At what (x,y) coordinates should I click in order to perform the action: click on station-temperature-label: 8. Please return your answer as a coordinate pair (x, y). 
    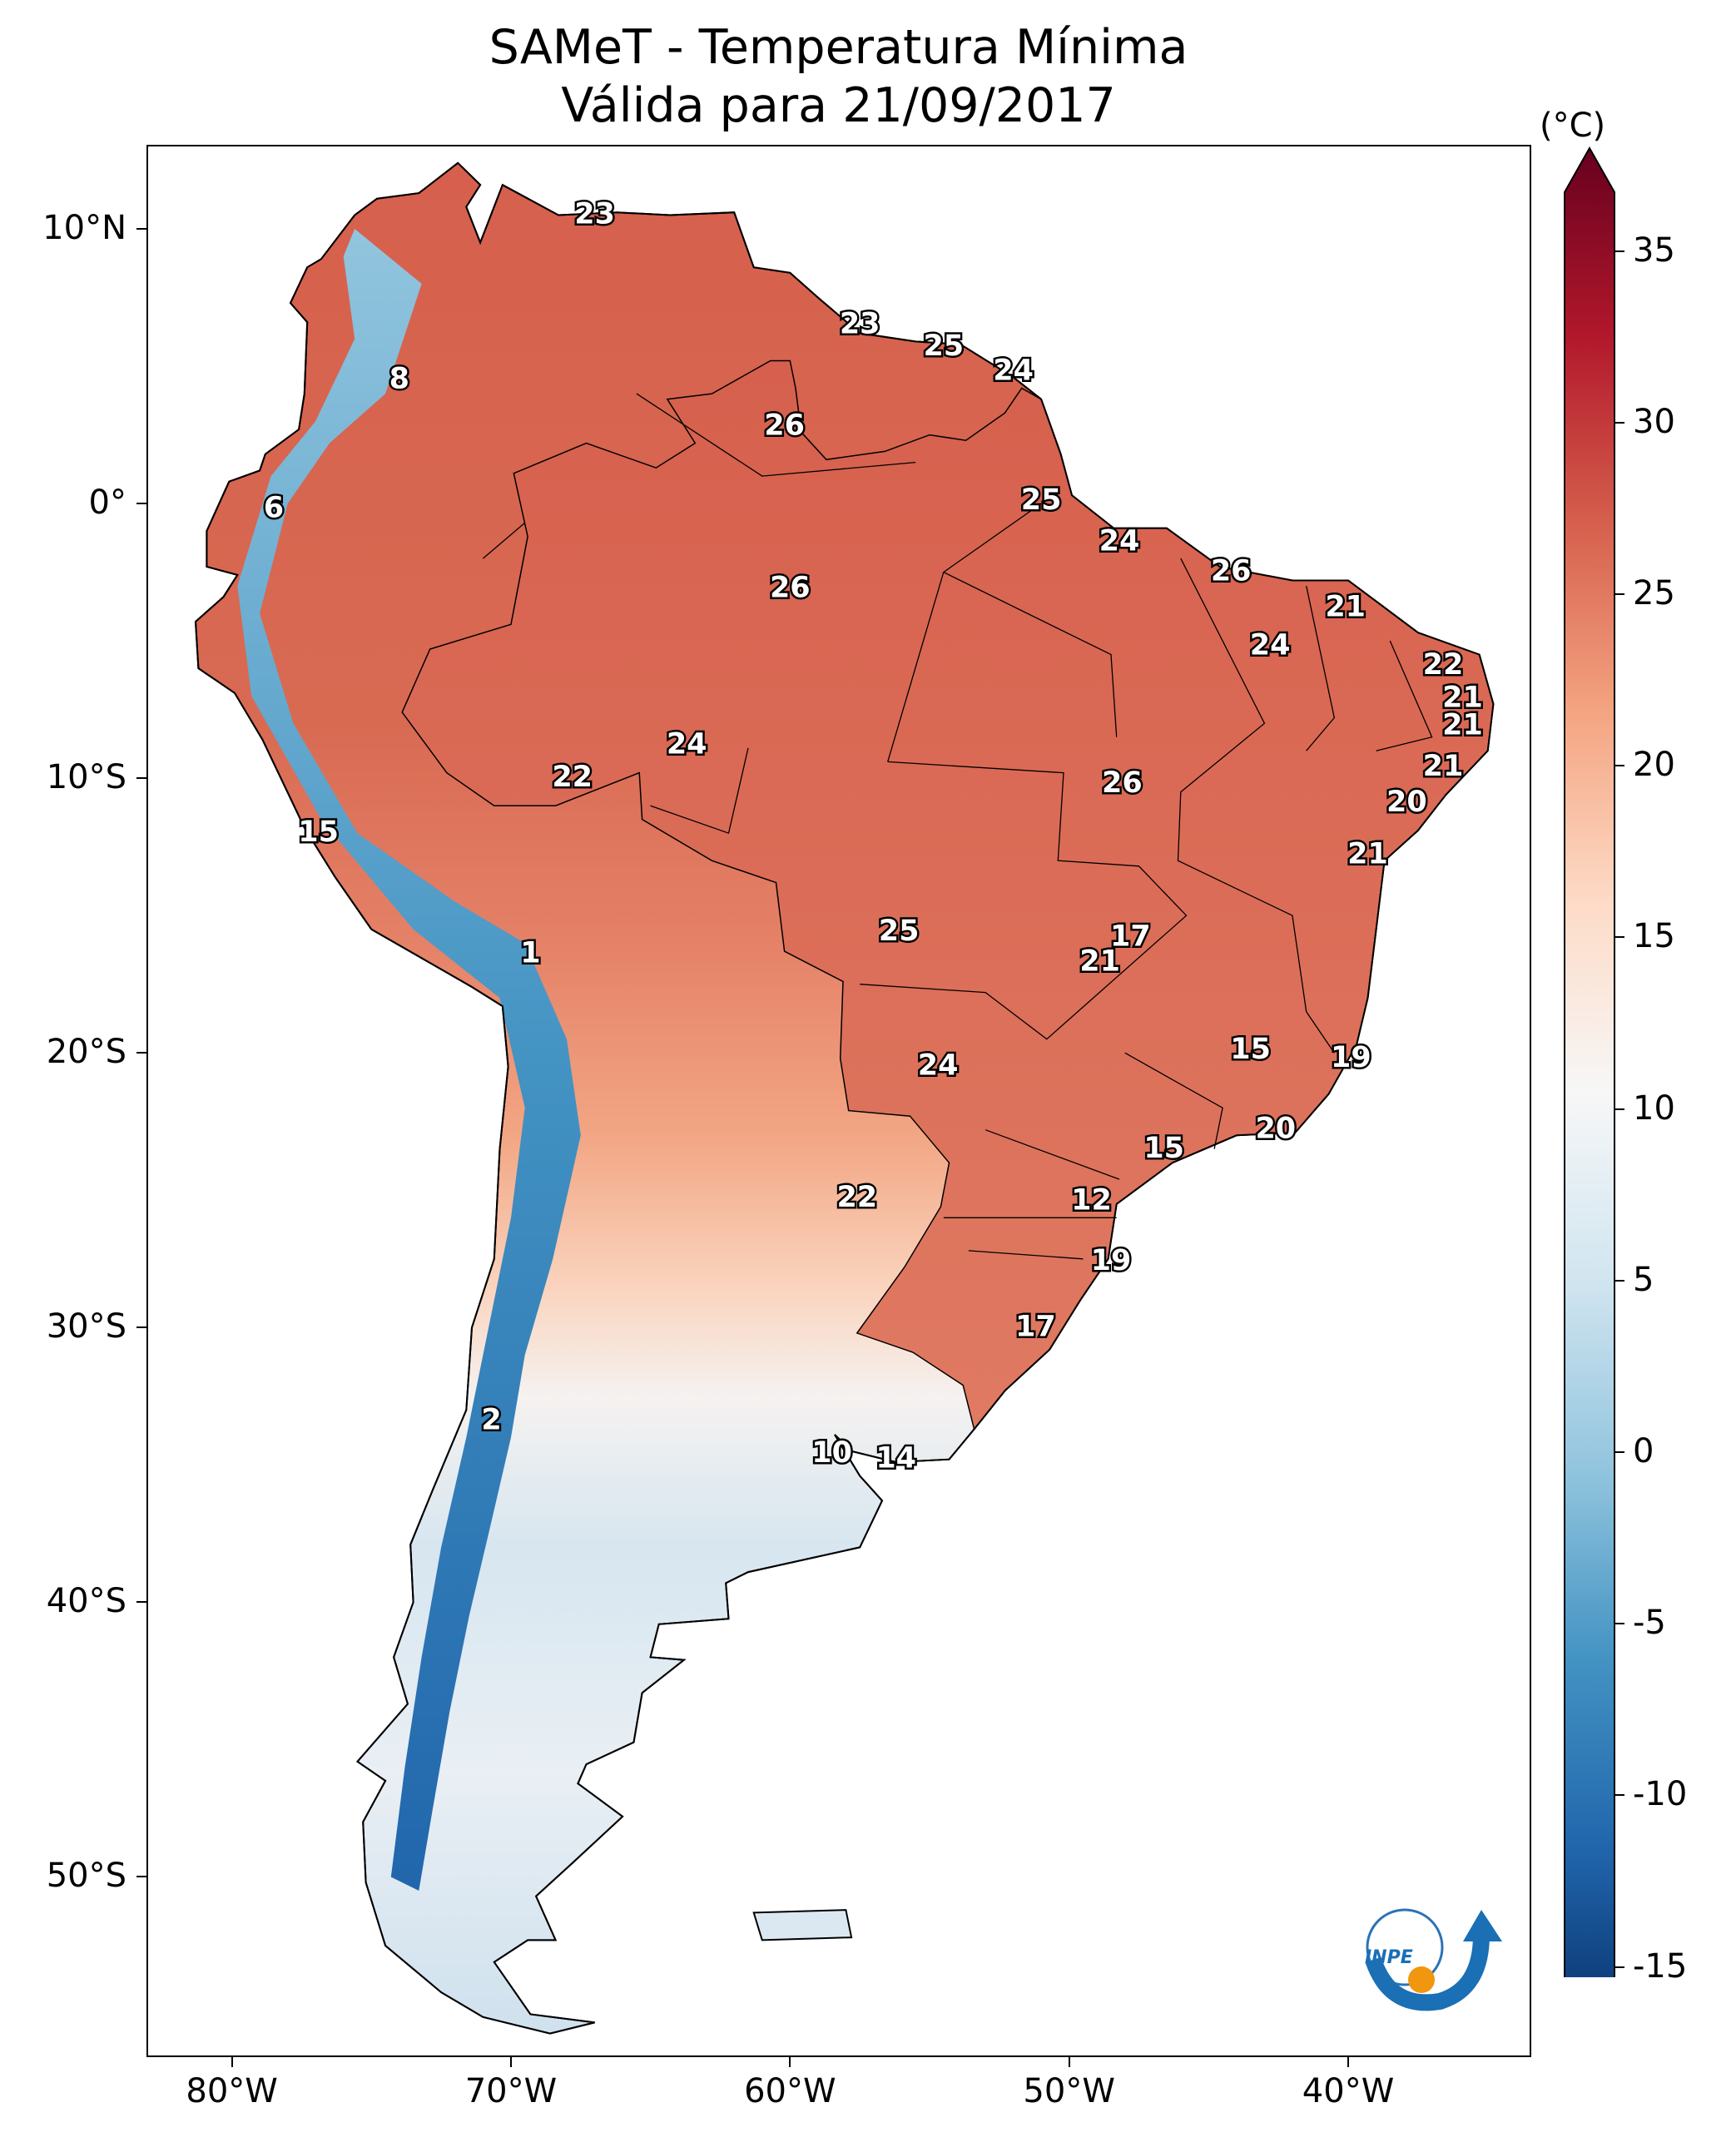
    Looking at the image, I should click on (399, 379).